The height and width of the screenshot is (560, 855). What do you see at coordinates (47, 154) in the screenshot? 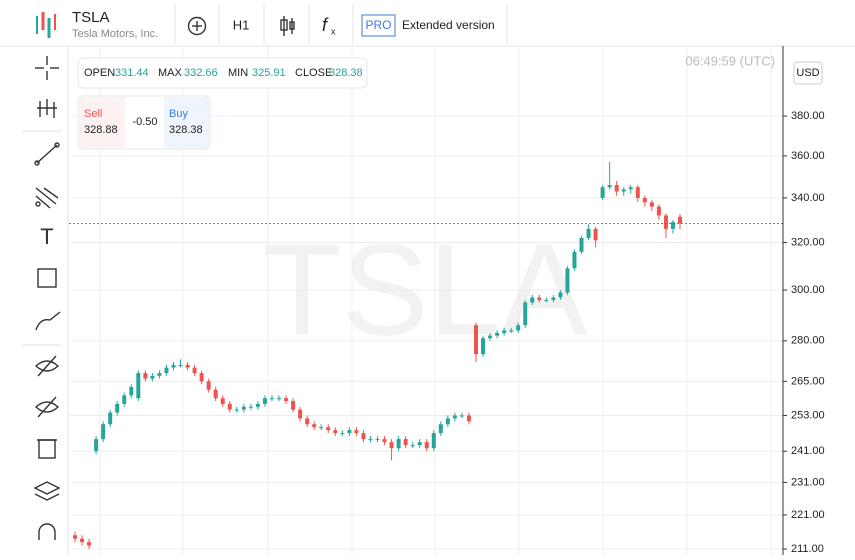
I see `trendline-tool` at bounding box center [47, 154].